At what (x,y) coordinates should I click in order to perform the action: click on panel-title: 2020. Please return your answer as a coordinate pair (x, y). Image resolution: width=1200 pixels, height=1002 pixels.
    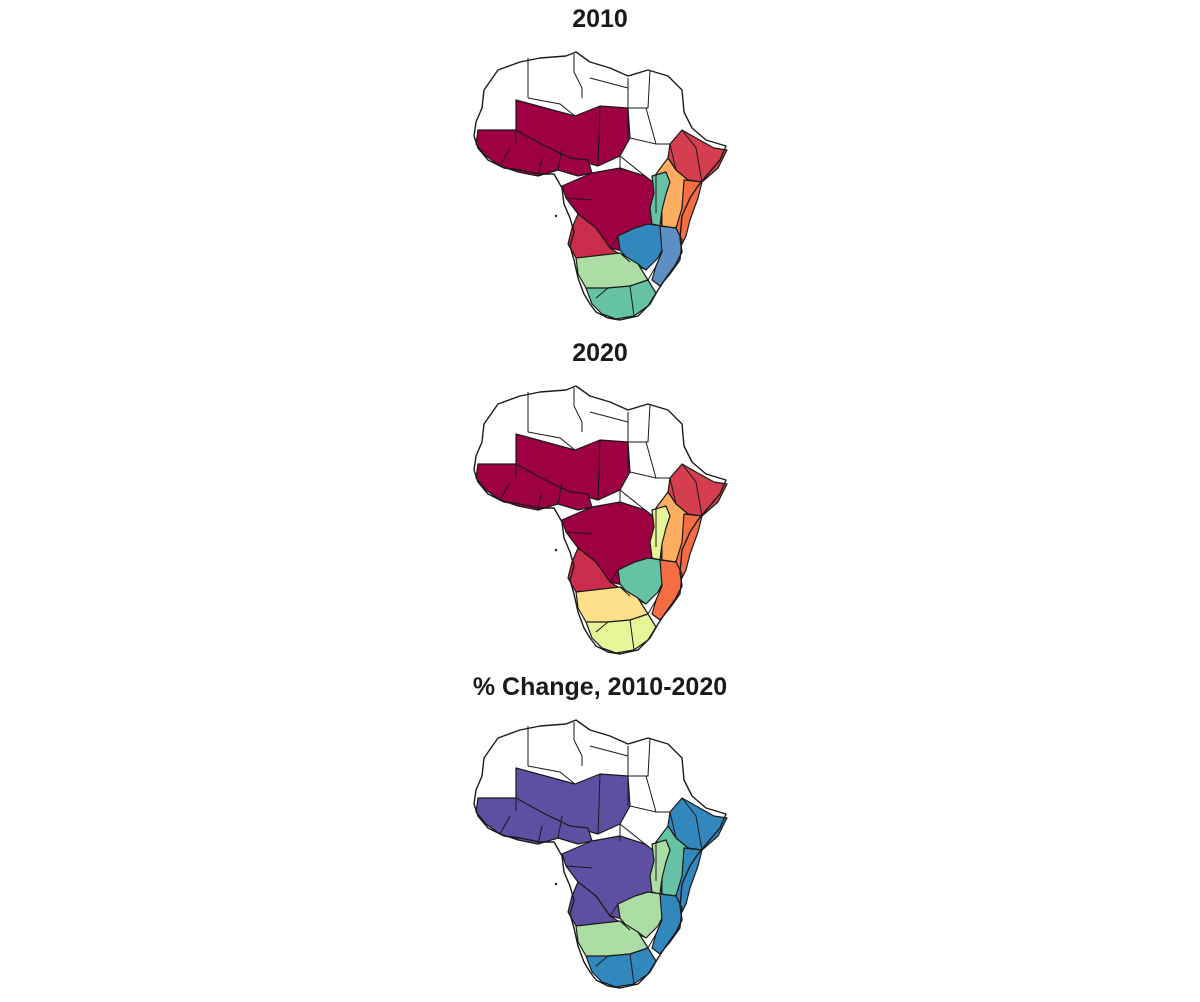
    Looking at the image, I should click on (600, 353).